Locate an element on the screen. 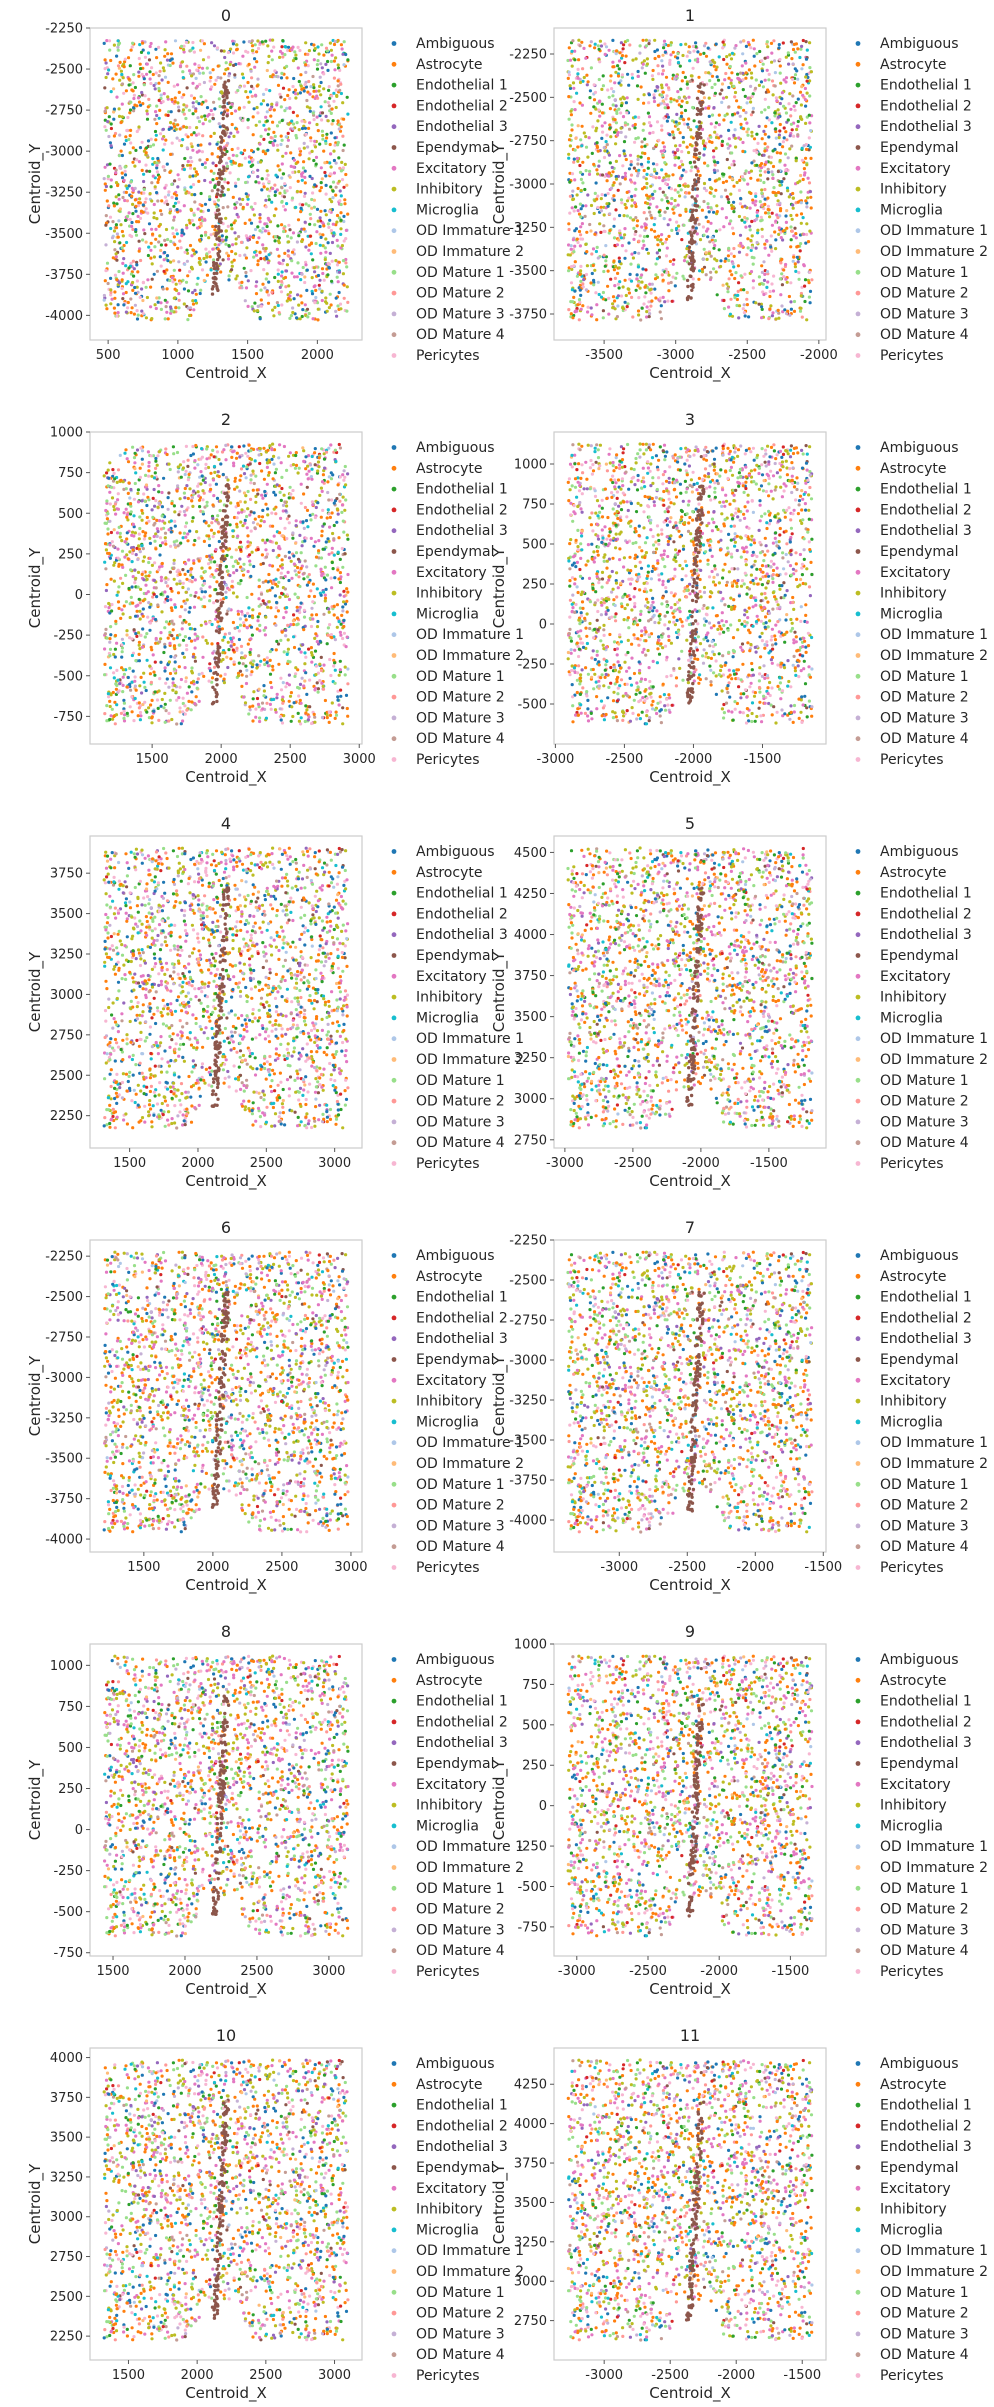  legend-item: OD Mature 1 is located at coordinates (448, 273).